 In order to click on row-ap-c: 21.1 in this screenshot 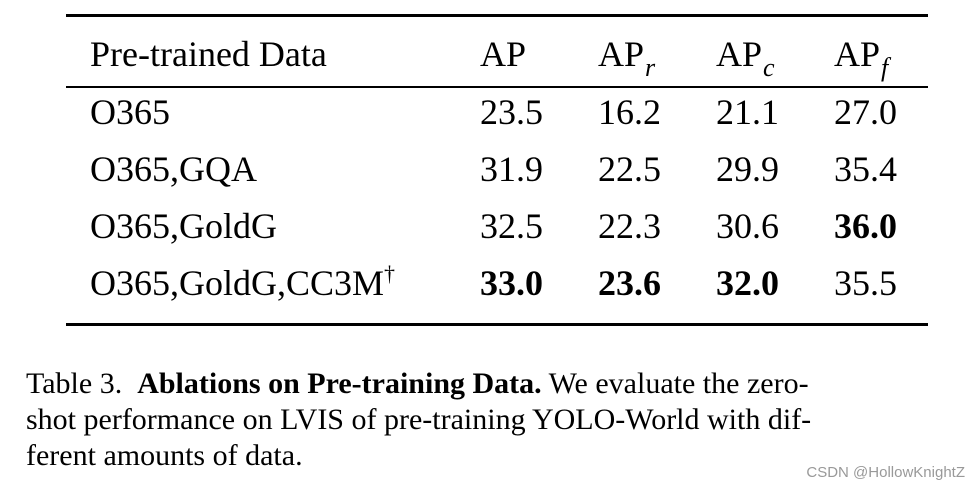, I will do `click(747, 112)`.